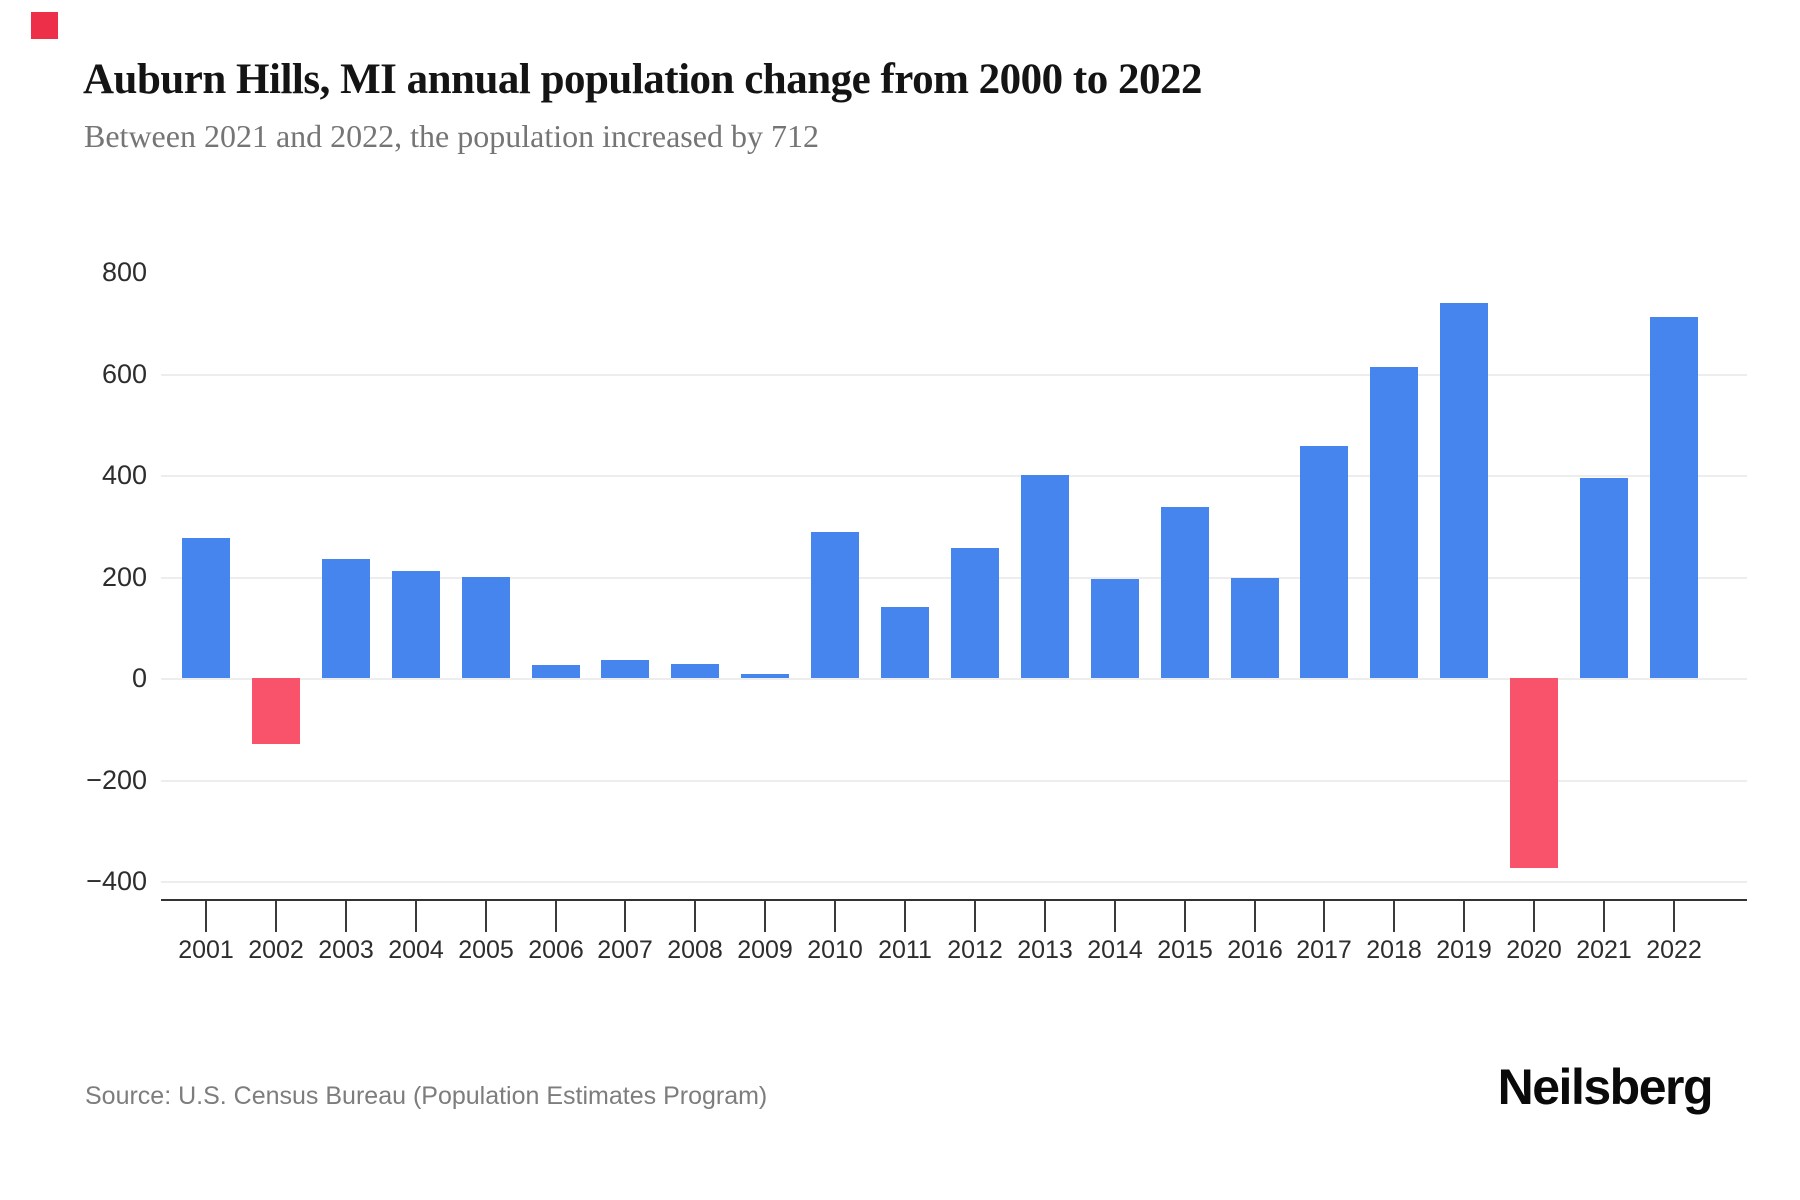 The width and height of the screenshot is (1800, 1200). Describe the element at coordinates (1674, 950) in the screenshot. I see `x-axis-label-2022: 2022` at that location.